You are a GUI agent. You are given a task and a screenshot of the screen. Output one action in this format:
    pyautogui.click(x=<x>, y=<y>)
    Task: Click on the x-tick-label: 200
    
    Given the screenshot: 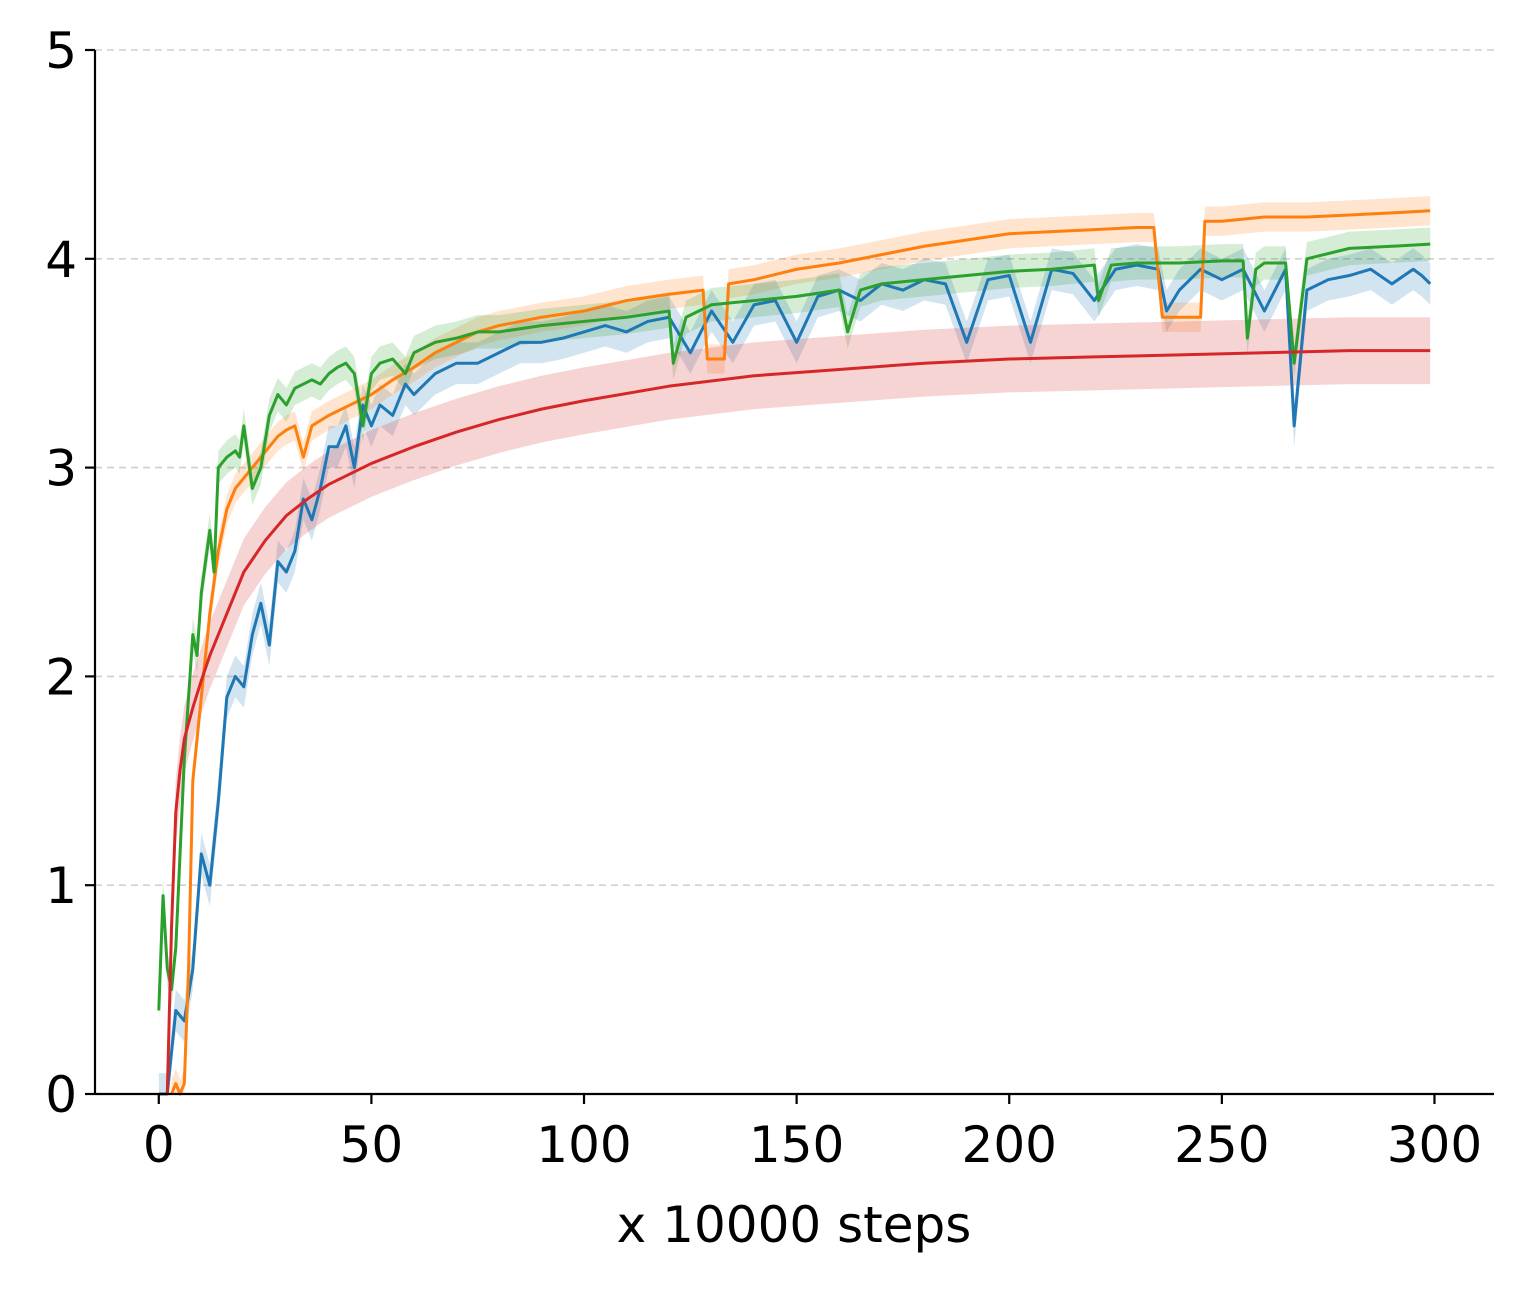 What is the action you would take?
    pyautogui.click(x=1009, y=1145)
    